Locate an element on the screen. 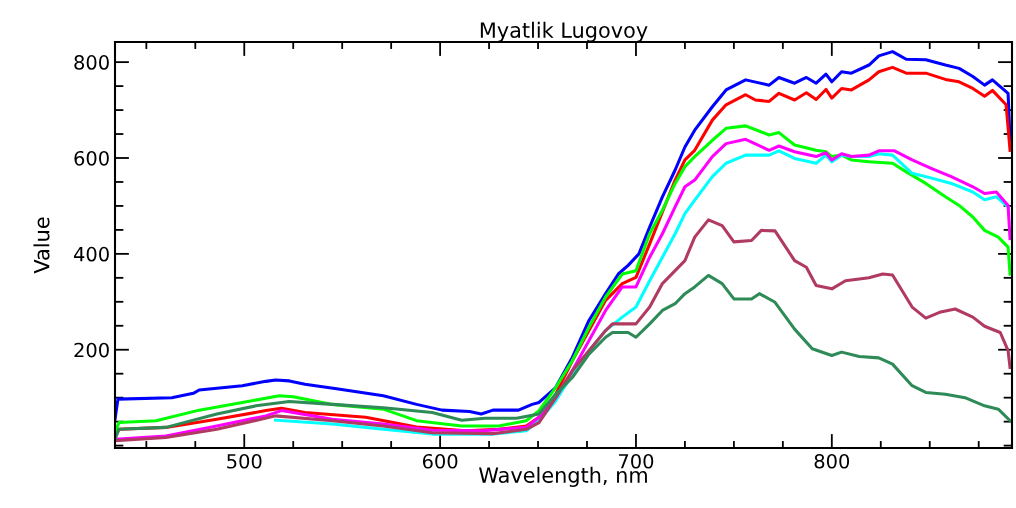  x-tick-label: 500 is located at coordinates (244, 461).